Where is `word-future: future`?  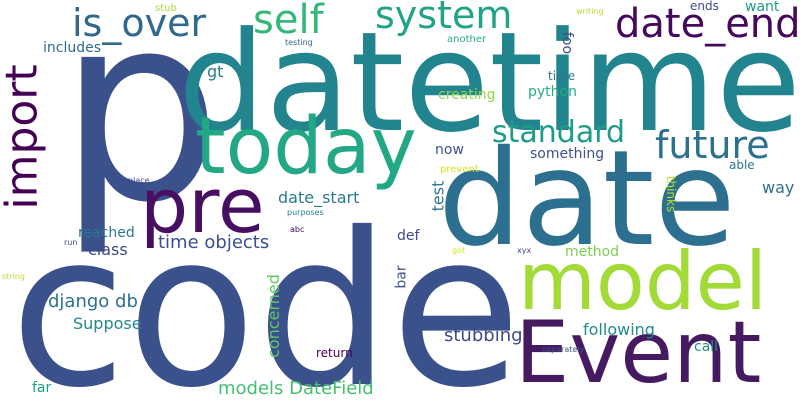
word-future: future is located at coordinates (712, 145).